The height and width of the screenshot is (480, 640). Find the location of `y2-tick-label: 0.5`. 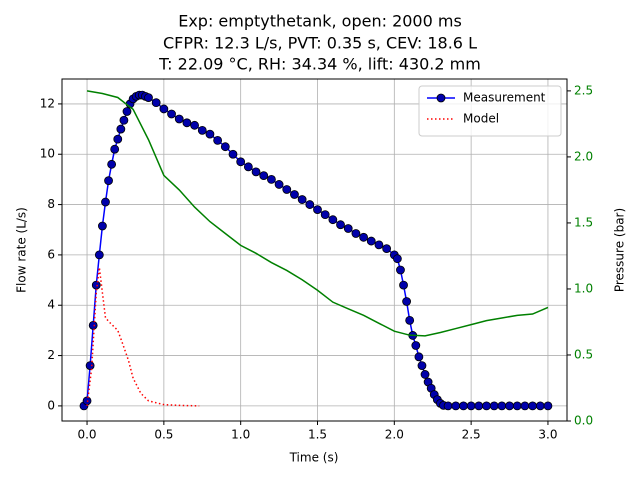

y2-tick-label: 0.5 is located at coordinates (583, 354).